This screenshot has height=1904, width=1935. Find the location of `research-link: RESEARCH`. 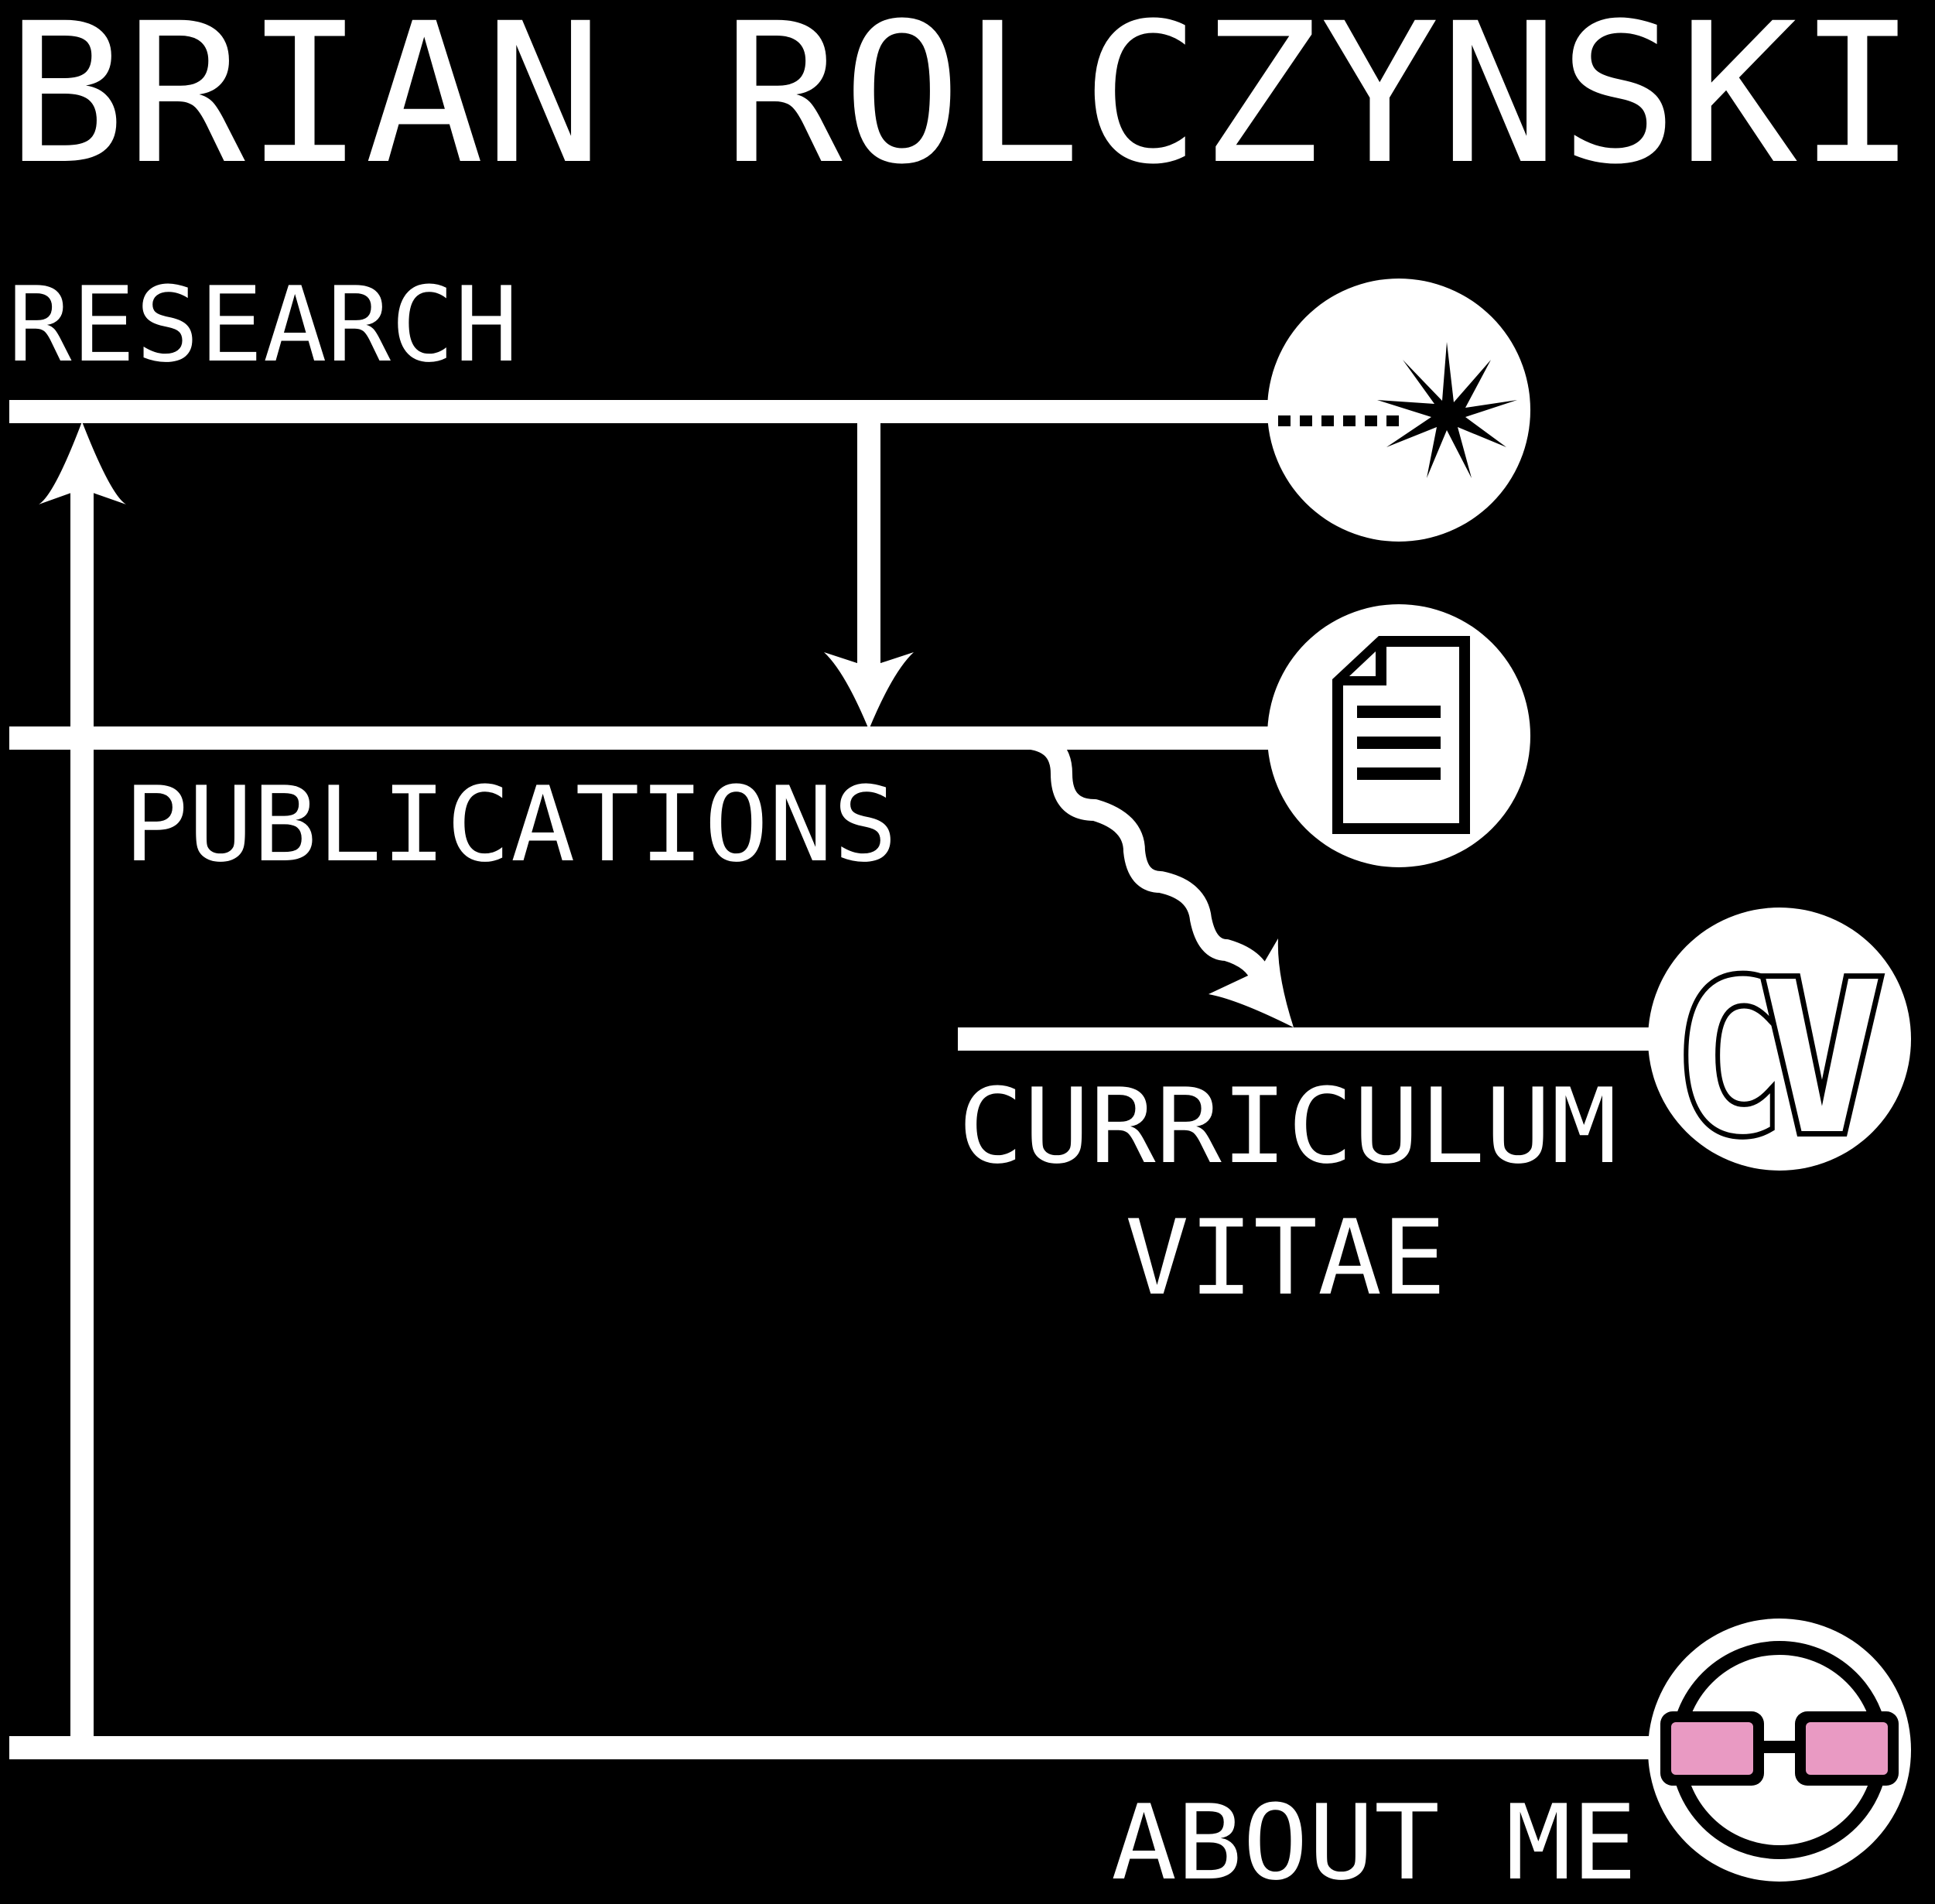

research-link: RESEARCH is located at coordinates (769, 404).